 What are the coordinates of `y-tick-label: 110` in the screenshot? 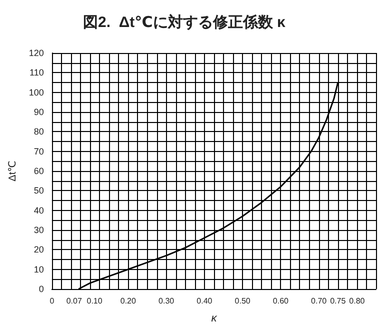 It's located at (37, 73).